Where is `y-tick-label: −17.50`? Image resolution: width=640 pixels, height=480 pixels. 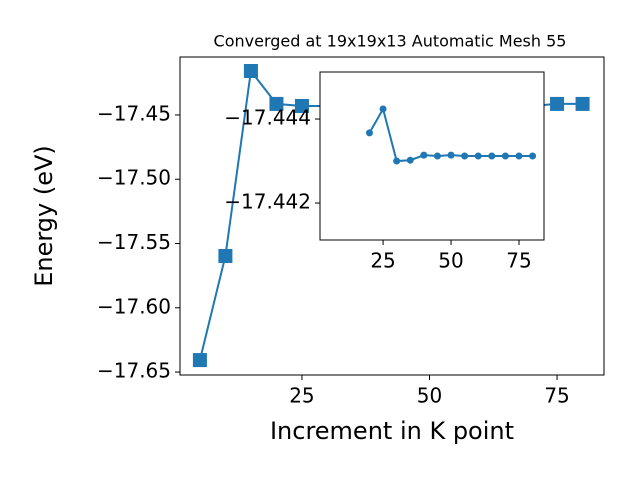
y-tick-label: −17.50 is located at coordinates (134, 178).